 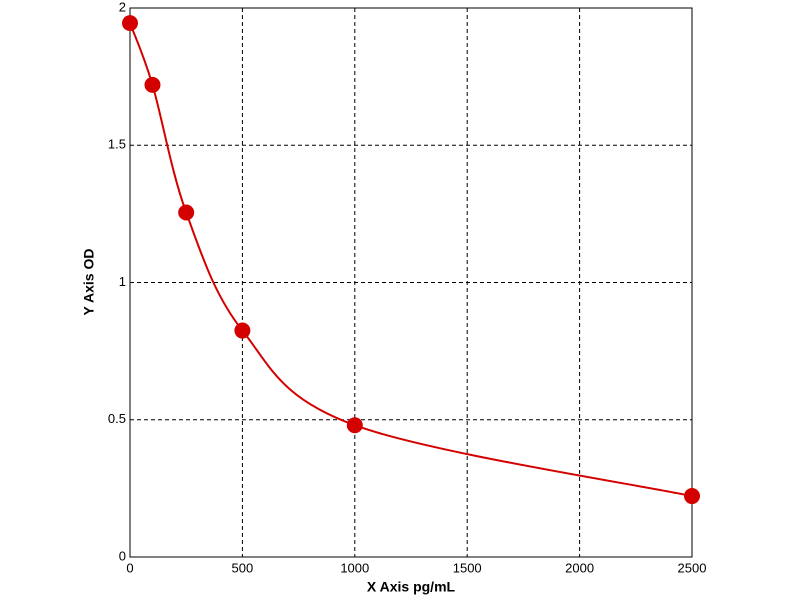 What do you see at coordinates (354, 567) in the screenshot?
I see `x-tick-label: 1000` at bounding box center [354, 567].